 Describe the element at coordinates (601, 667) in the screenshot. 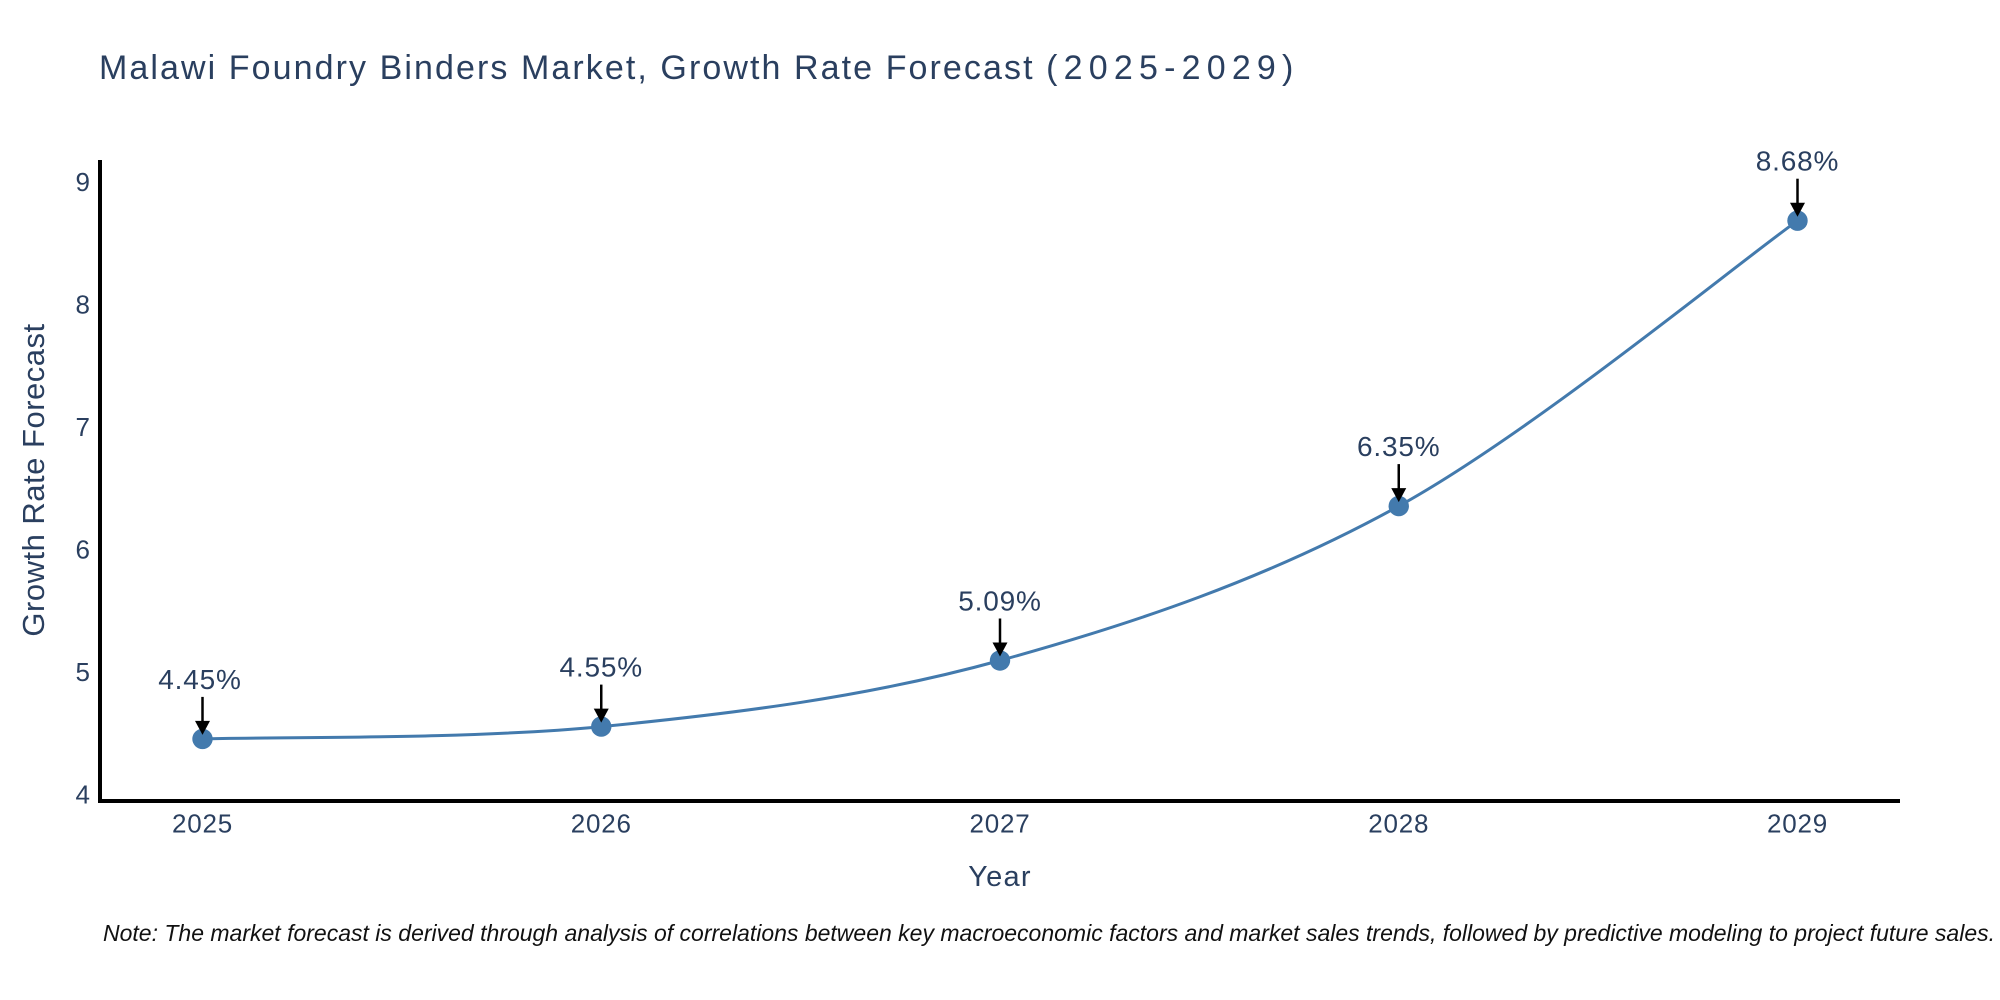

I see `svg-text: 4.55%` at that location.